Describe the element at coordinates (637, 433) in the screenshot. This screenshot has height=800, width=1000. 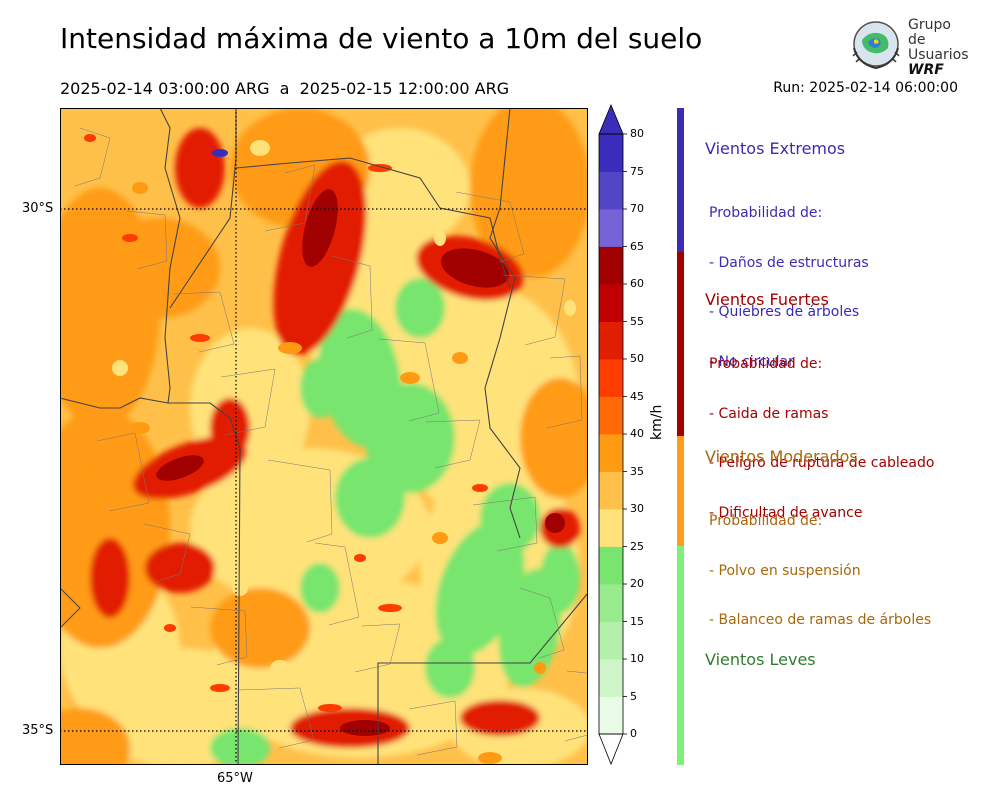
I see `colorbar-tick-label: 40` at that location.